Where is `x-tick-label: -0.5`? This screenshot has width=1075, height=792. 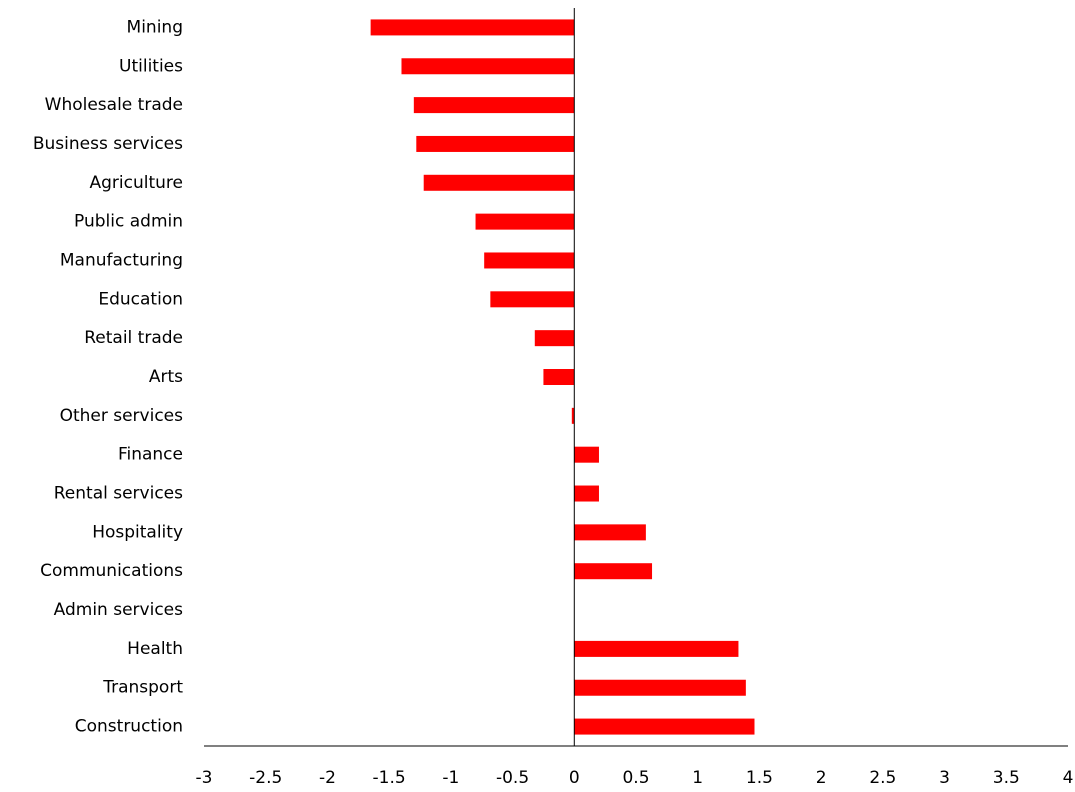 x-tick-label: -0.5 is located at coordinates (512, 778).